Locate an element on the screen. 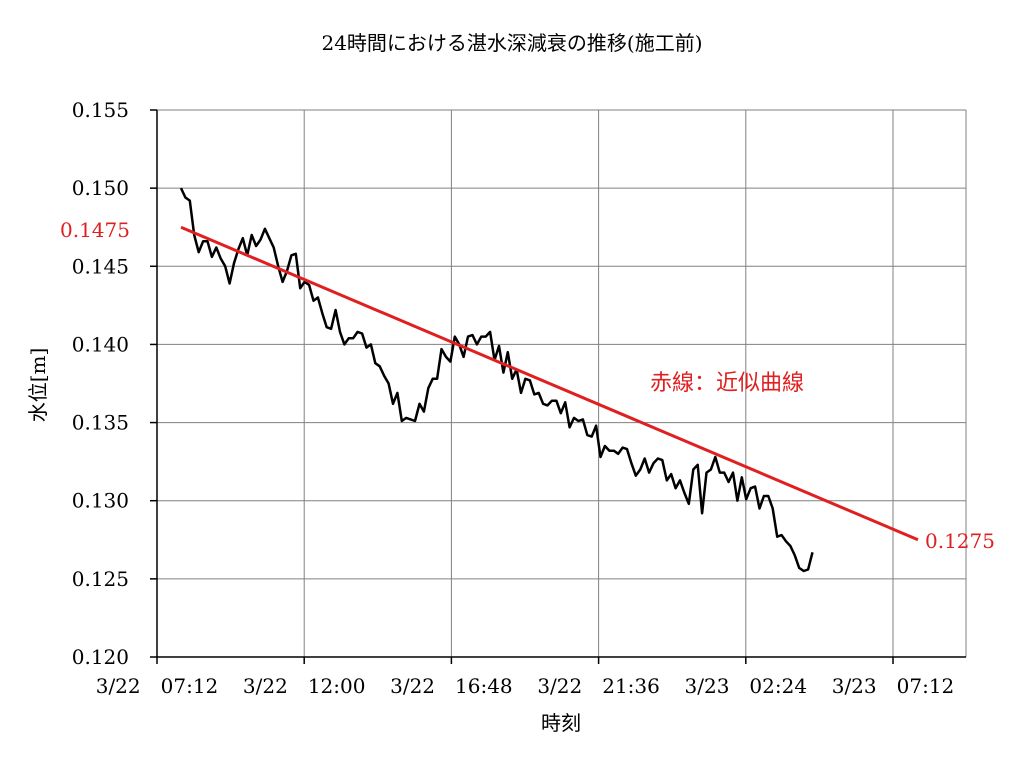 This screenshot has height=768, width=1024. trend-legend-label: 赤線：近似曲線 is located at coordinates (727, 383).